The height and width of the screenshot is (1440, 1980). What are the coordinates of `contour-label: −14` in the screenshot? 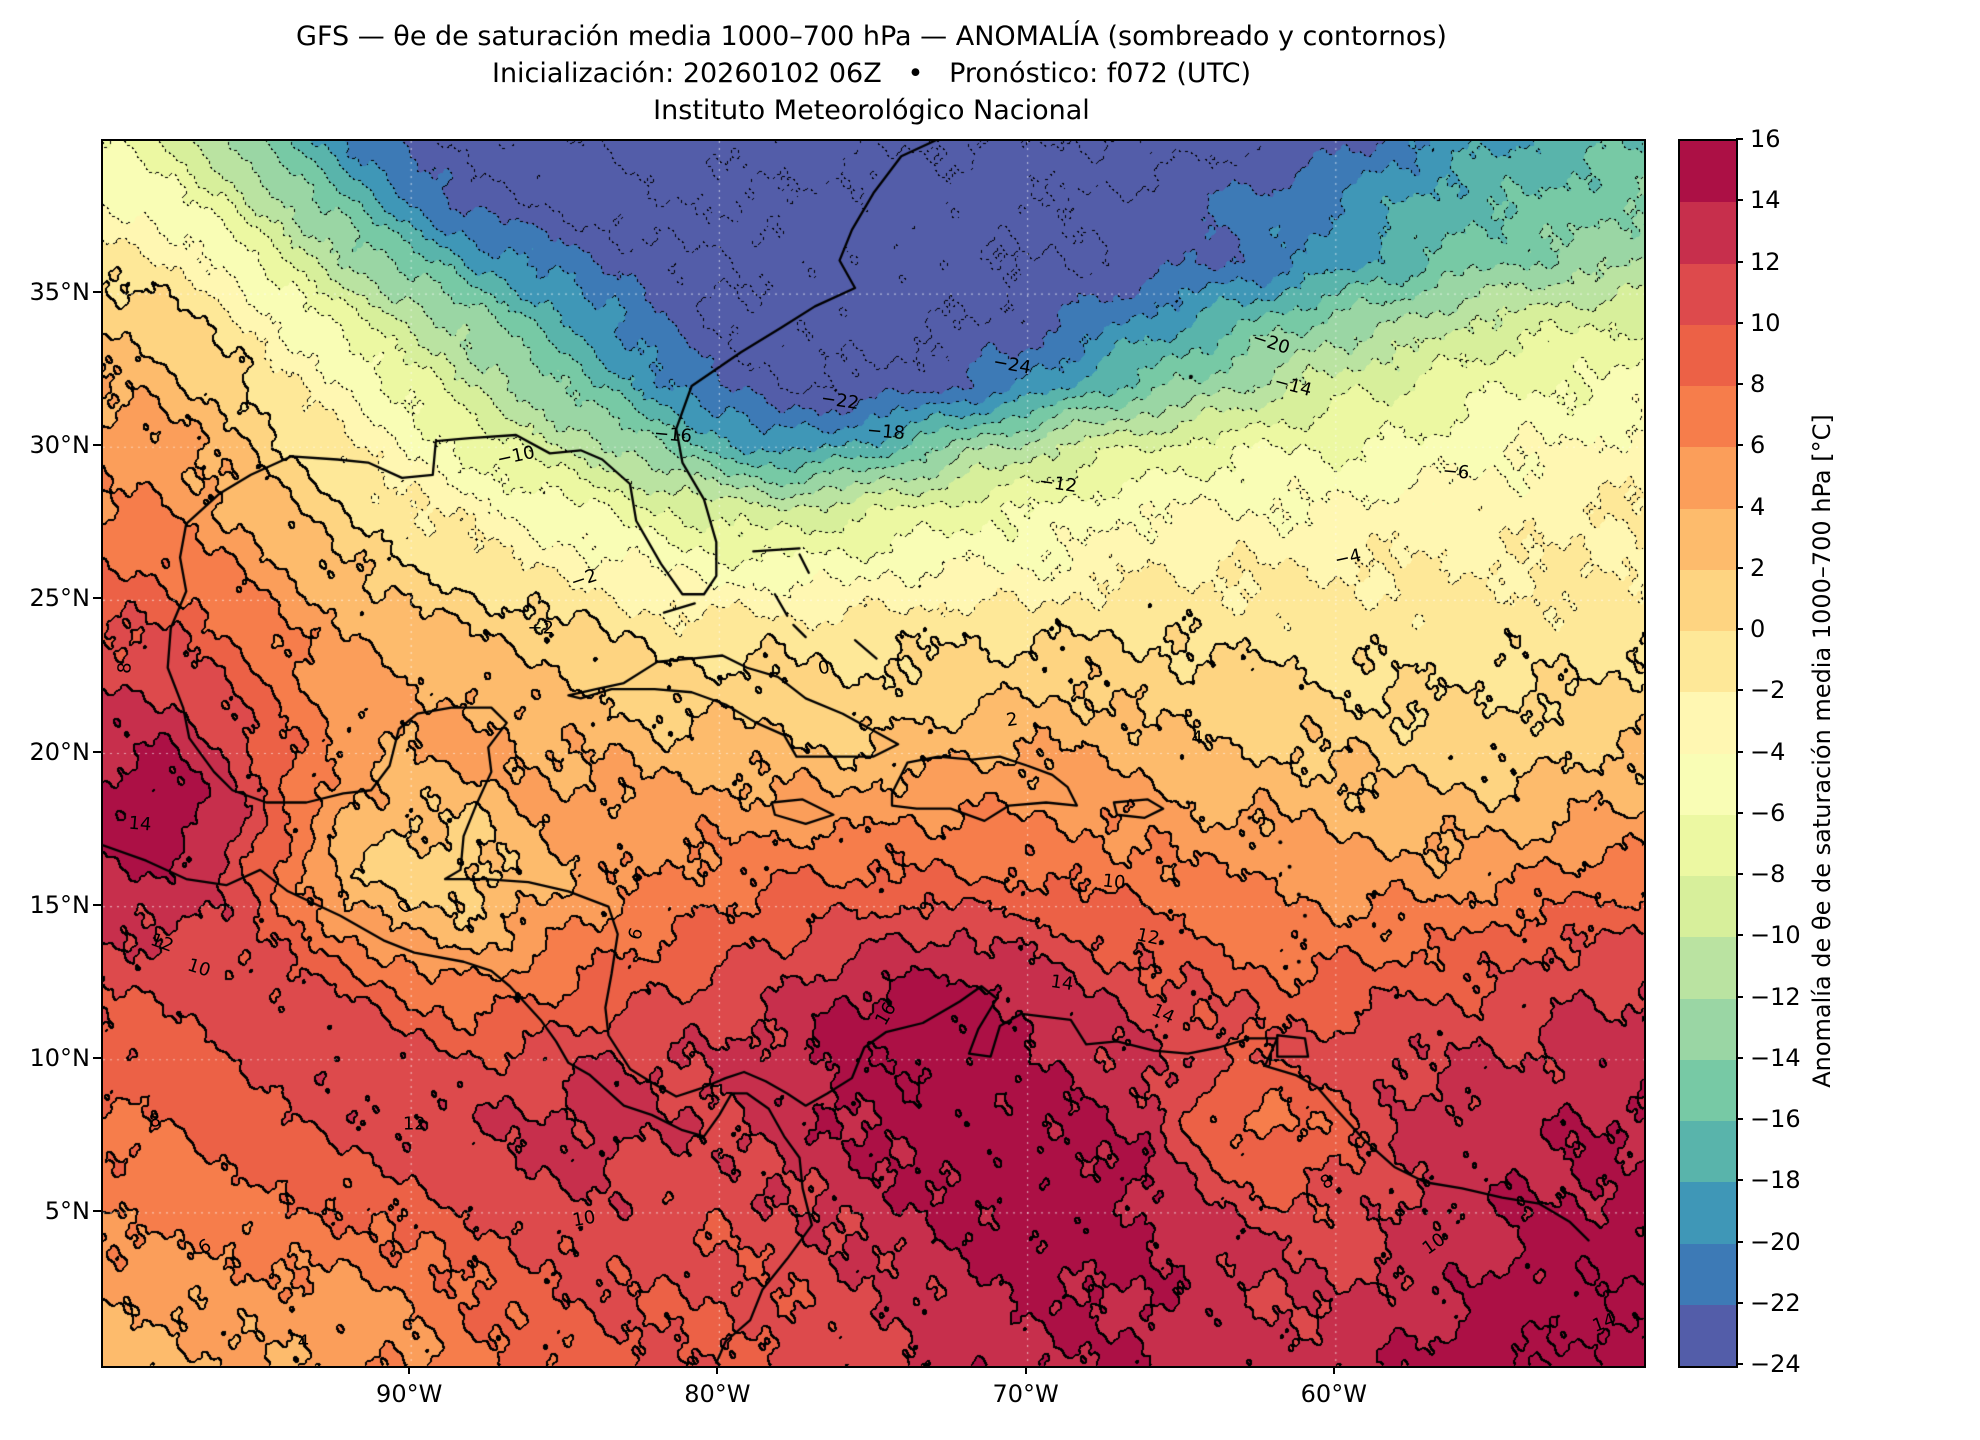 It's located at (1292, 386).